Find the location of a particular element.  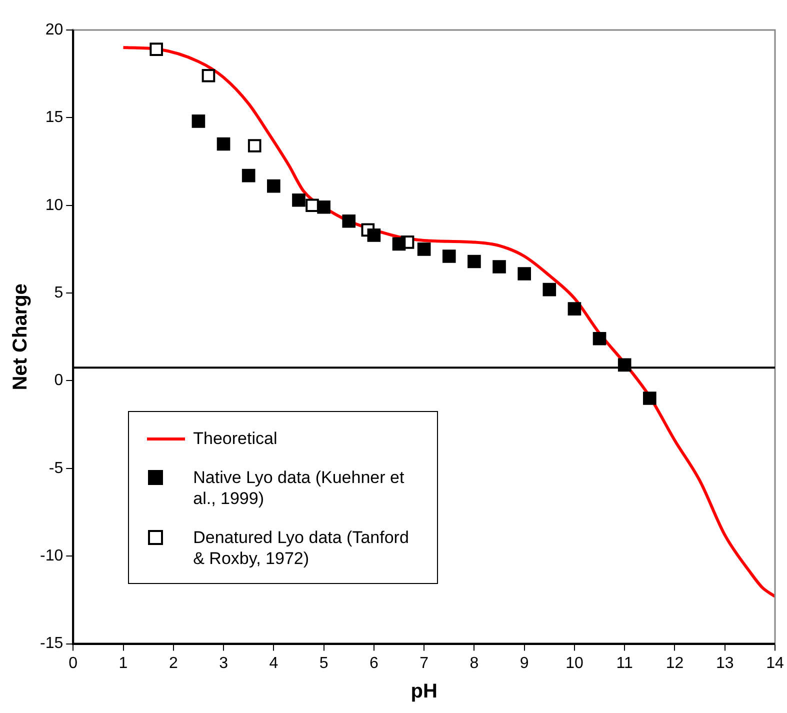

y-axis-title: Net Charge is located at coordinates (21, 337).